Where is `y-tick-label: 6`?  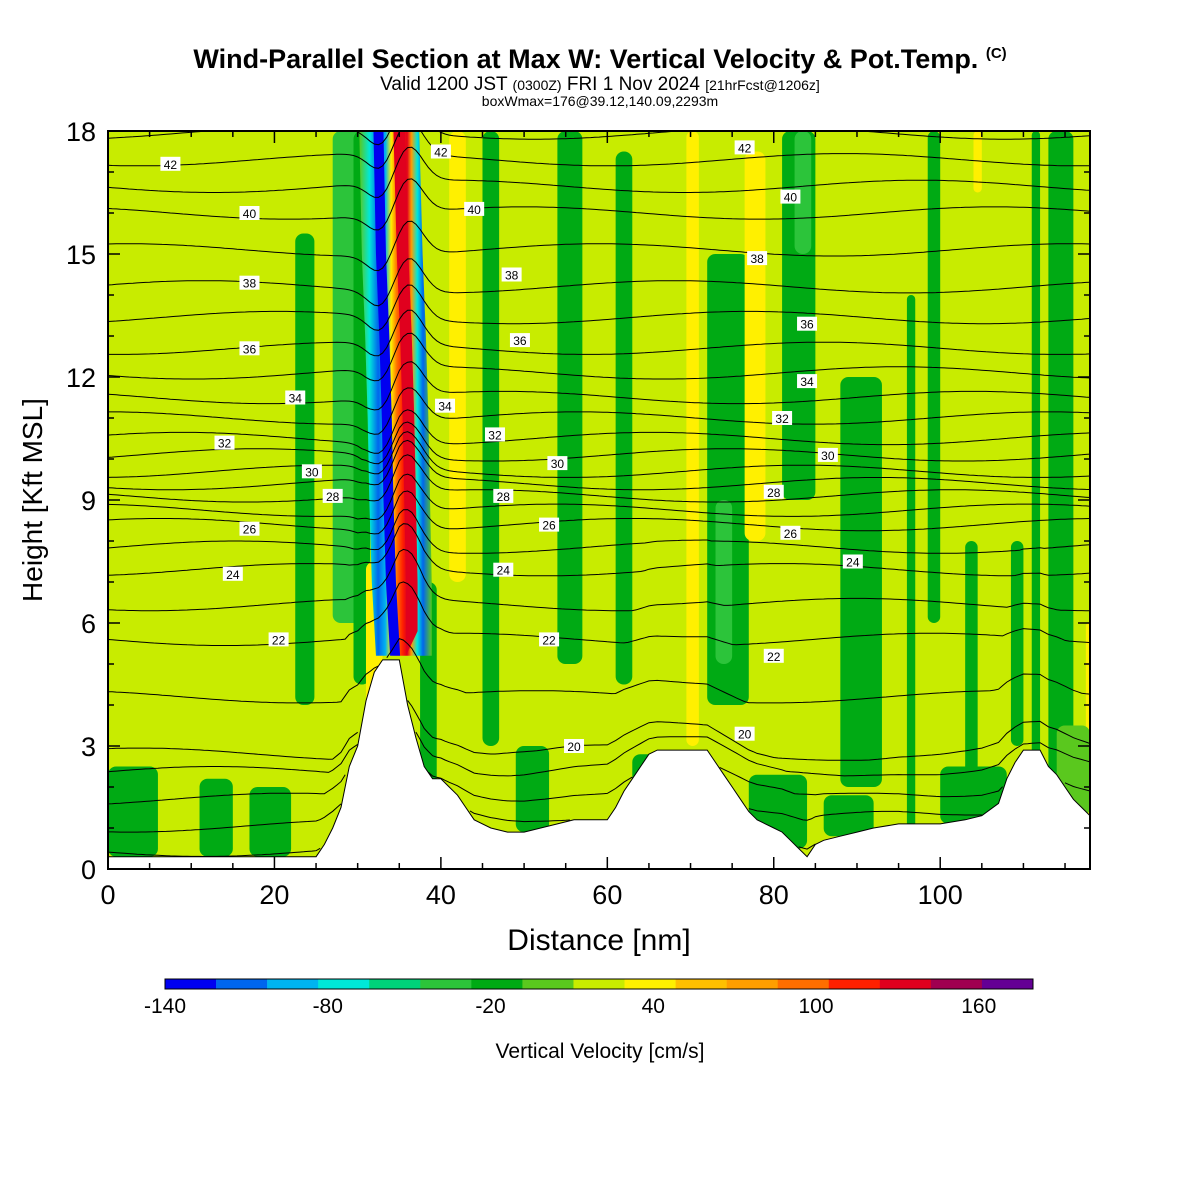
y-tick-label: 6 is located at coordinates (88, 624).